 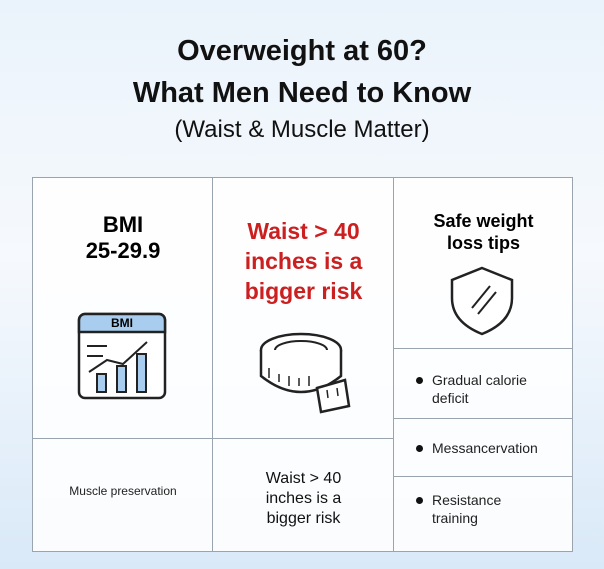 I want to click on title-line: Overweight at 60?, so click(x=302, y=51).